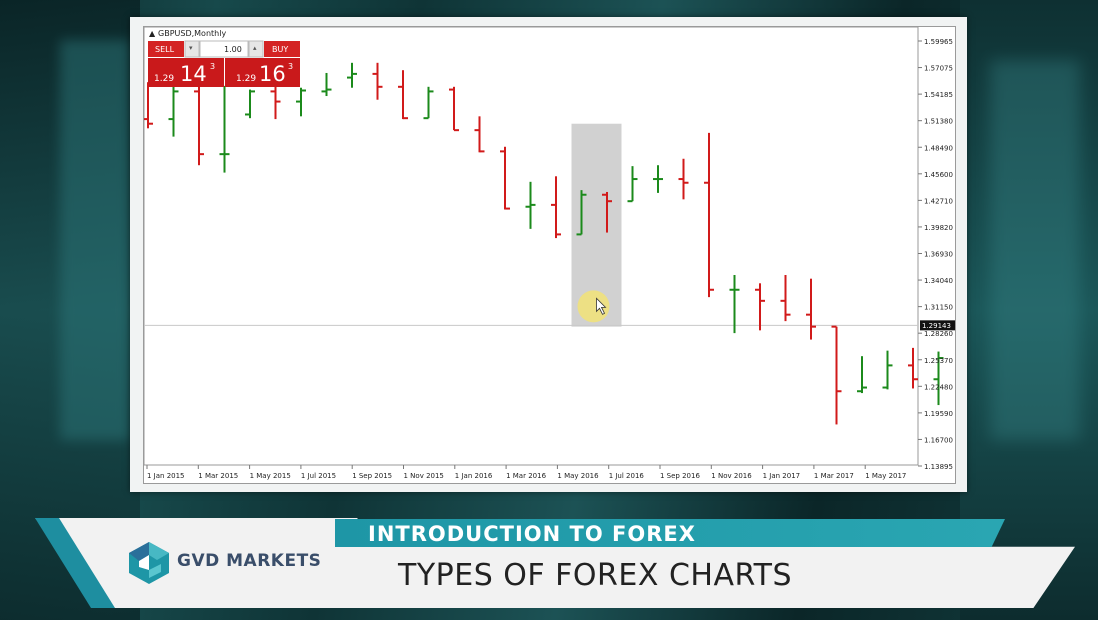  I want to click on sell-label: SELL, so click(165, 49).